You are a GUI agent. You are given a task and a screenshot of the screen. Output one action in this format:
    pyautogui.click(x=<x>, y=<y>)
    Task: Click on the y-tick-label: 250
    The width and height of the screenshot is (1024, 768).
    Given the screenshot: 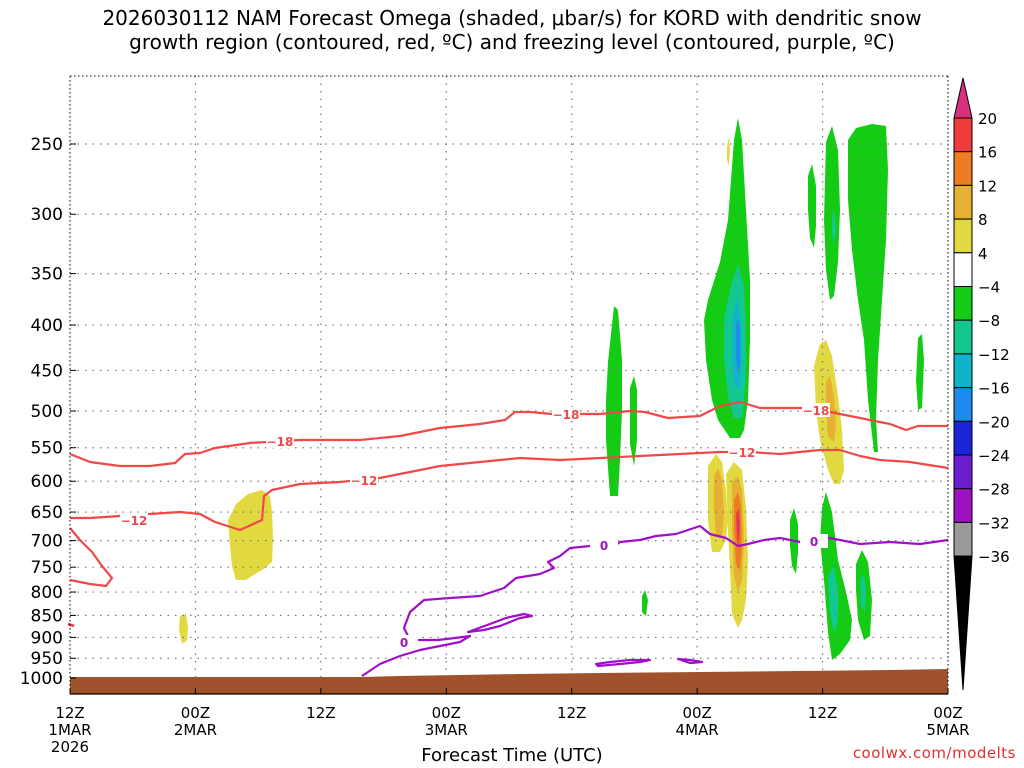 What is the action you would take?
    pyautogui.click(x=47, y=145)
    